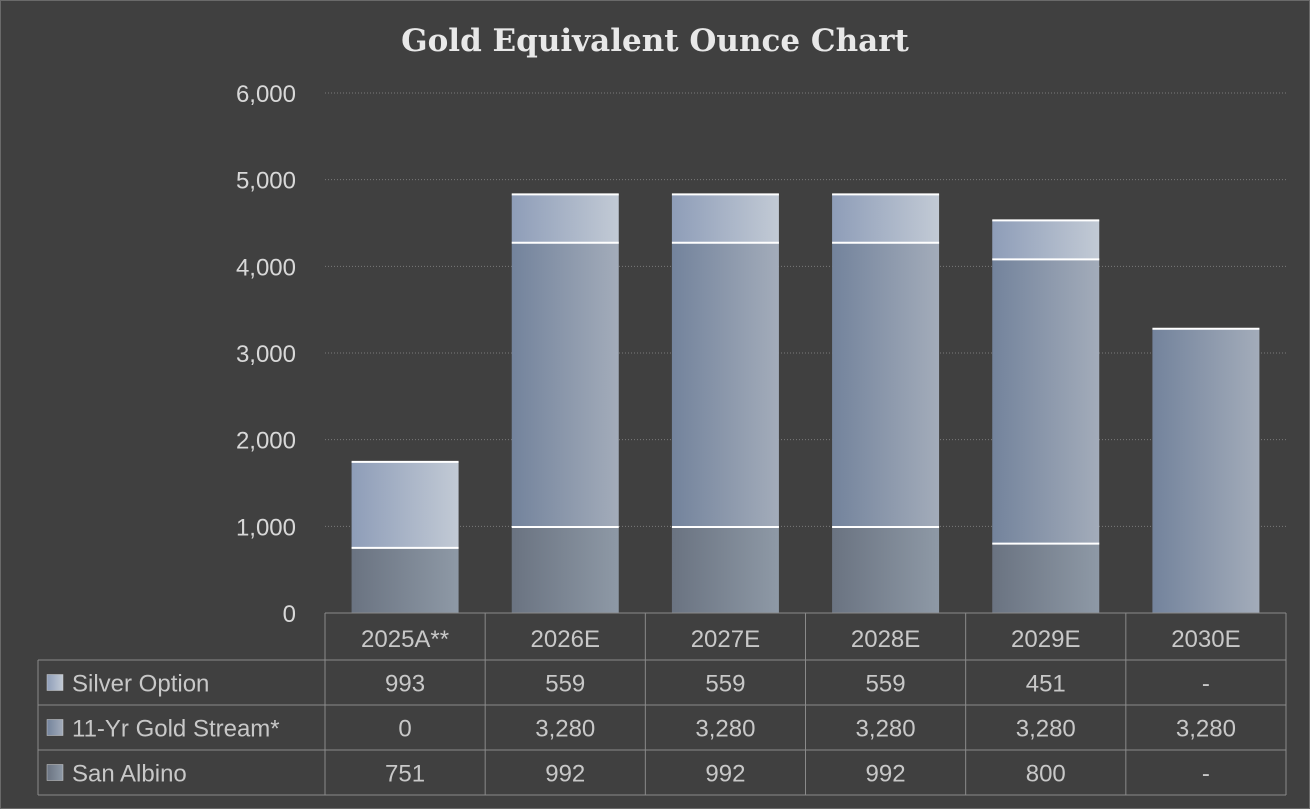 This screenshot has width=1310, height=809. Describe the element at coordinates (266, 94) in the screenshot. I see `y-tick-label: 6,000` at that location.